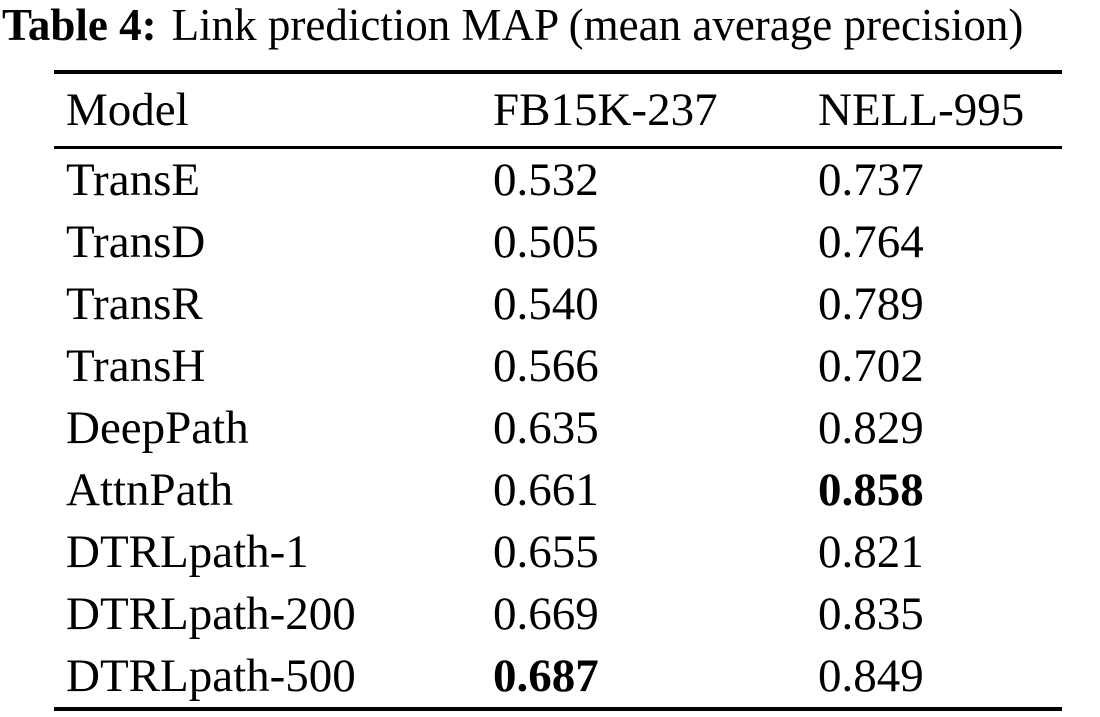 Image resolution: width=1100 pixels, height=717 pixels. What do you see at coordinates (871, 180) in the screenshot?
I see `nell995-cell: 0.737` at bounding box center [871, 180].